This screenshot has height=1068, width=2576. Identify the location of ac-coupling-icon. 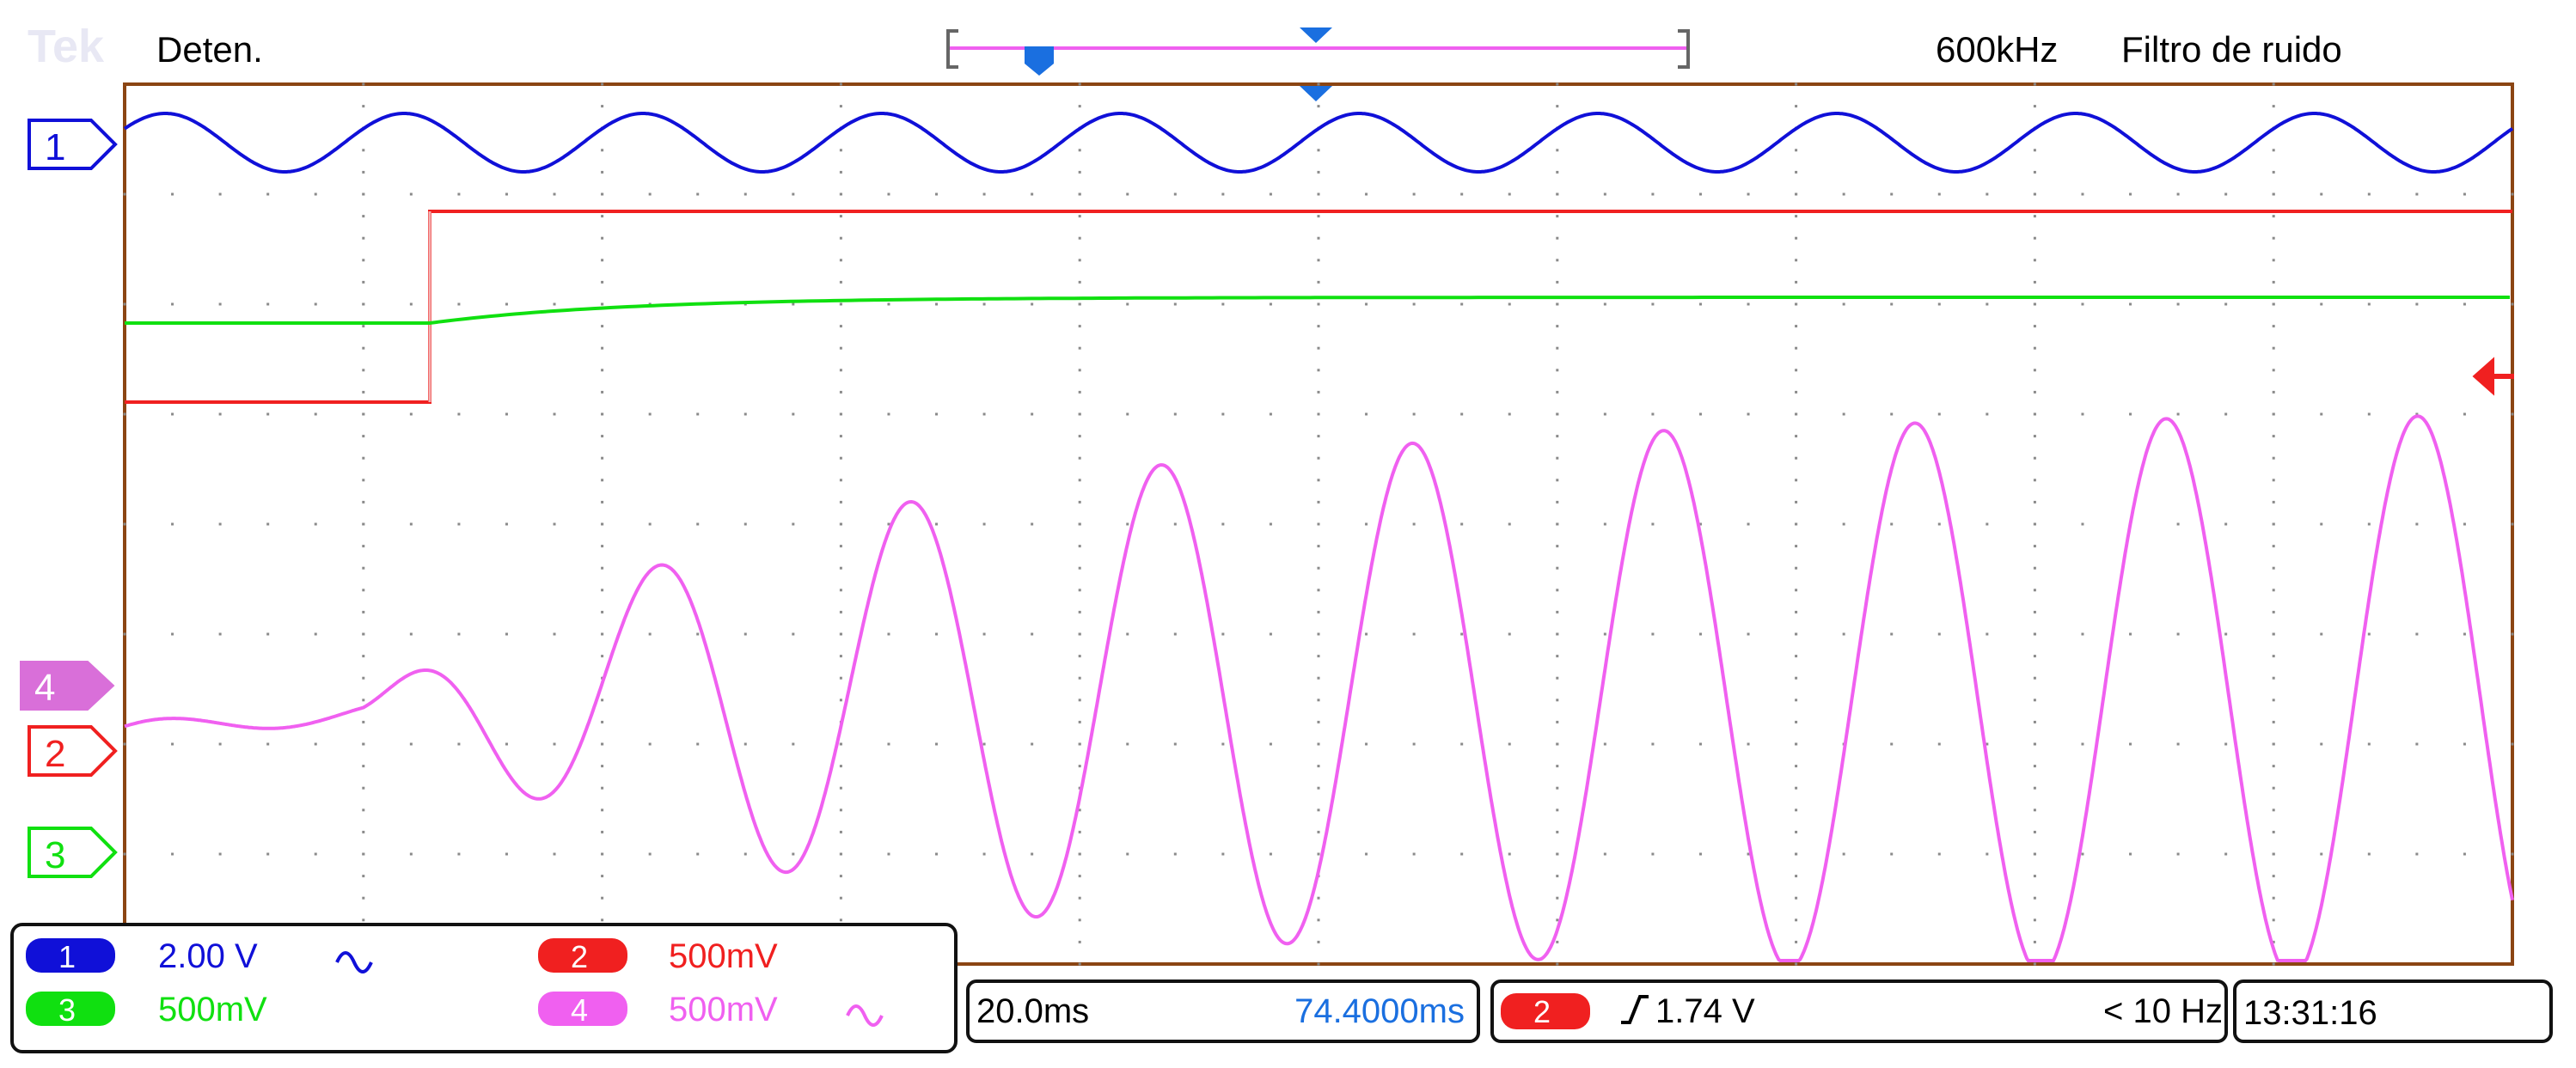
(865, 1016).